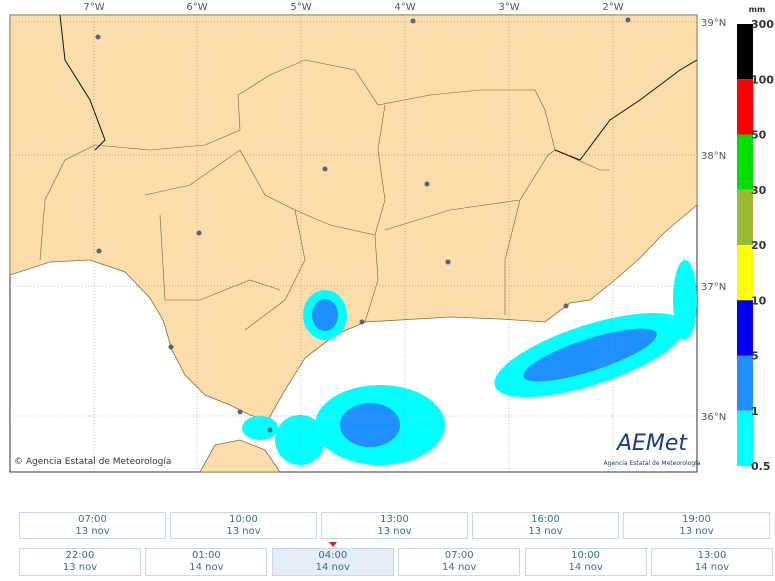  I want to click on legend-level: 10, so click(759, 300).